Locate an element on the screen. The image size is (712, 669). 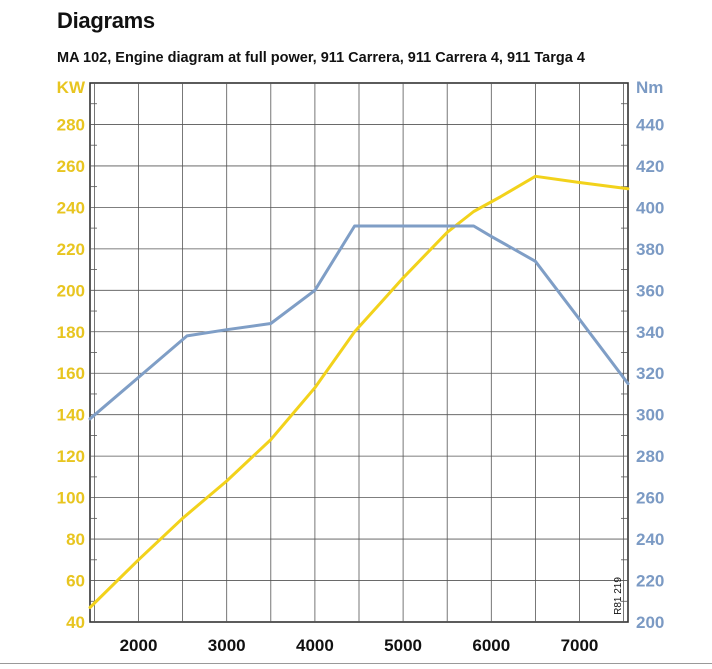
x-axis-tick-label: 6000 is located at coordinates (491, 645).